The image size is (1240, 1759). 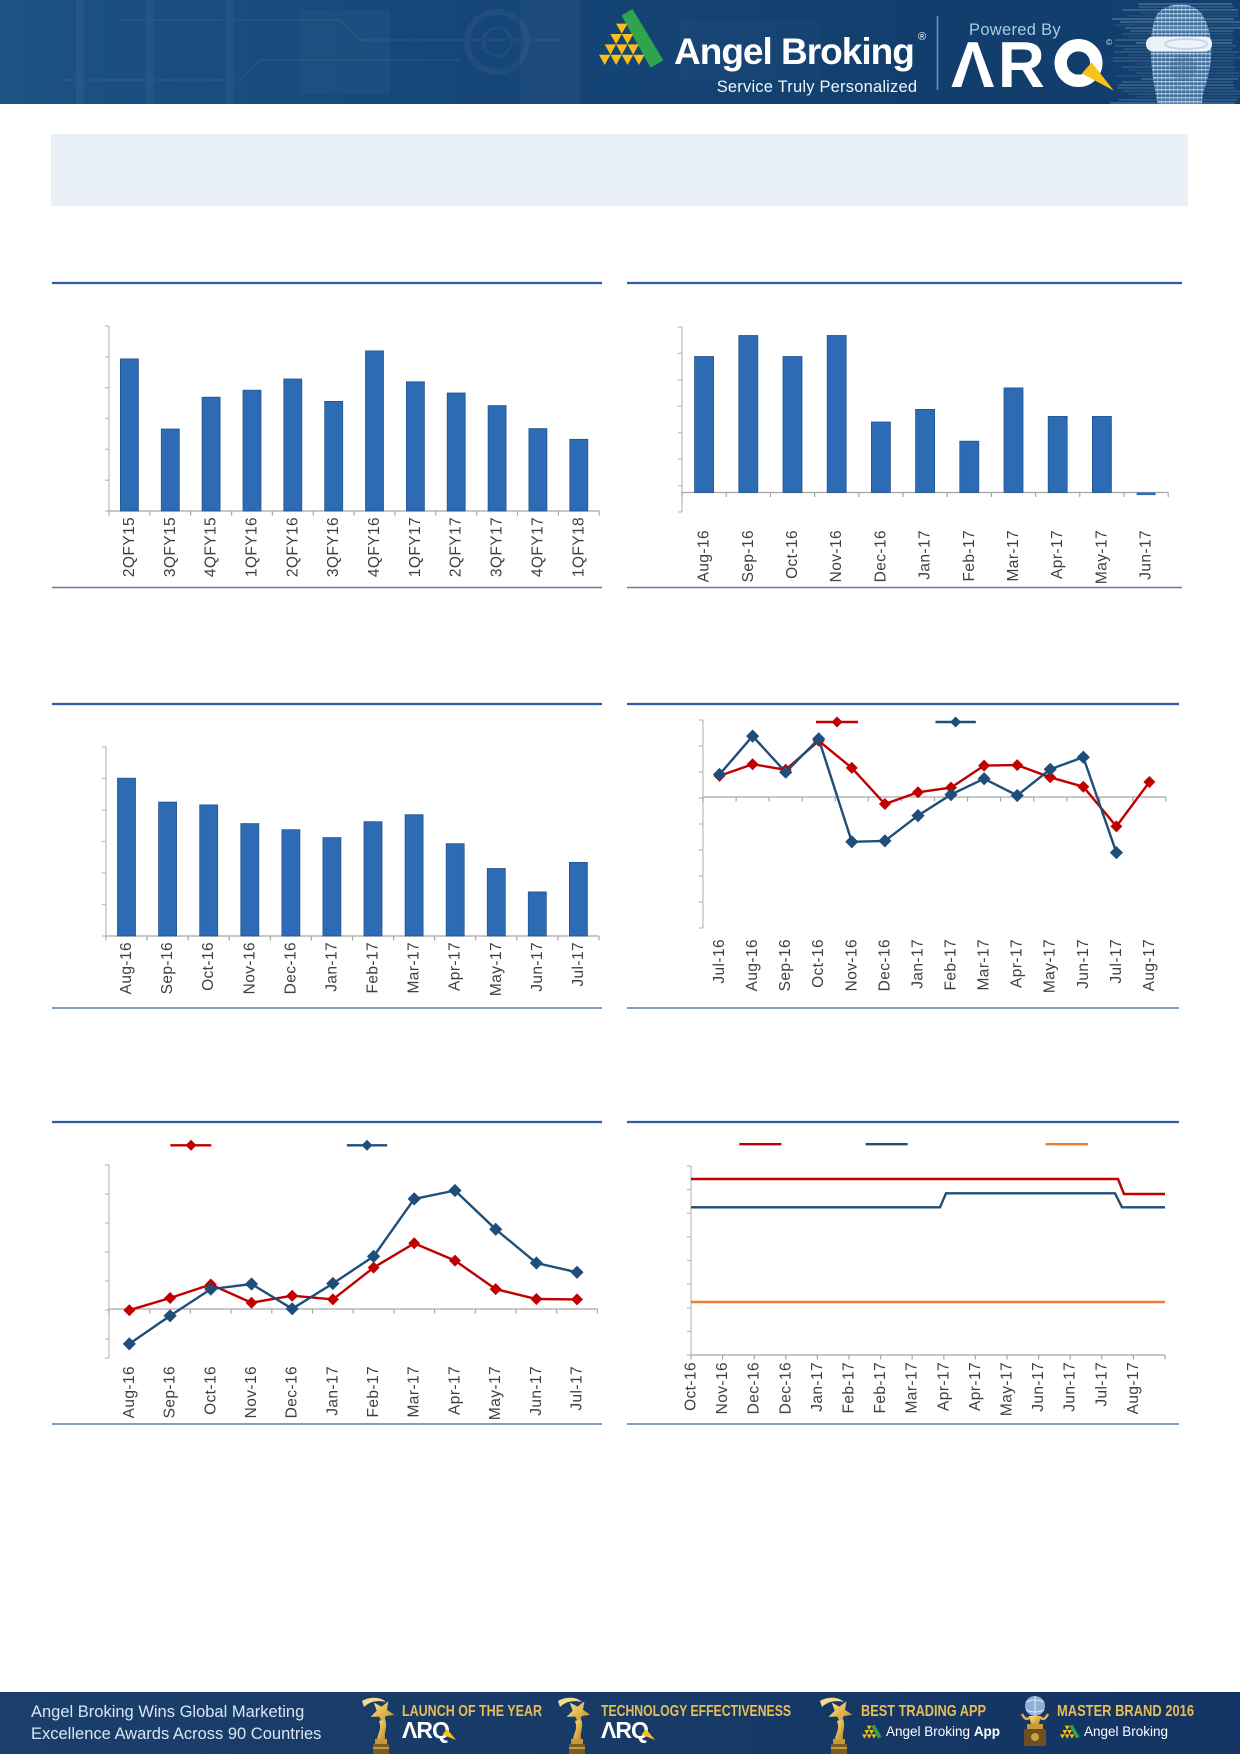 What do you see at coordinates (1015, 30) in the screenshot?
I see `svg-text: Powered By` at bounding box center [1015, 30].